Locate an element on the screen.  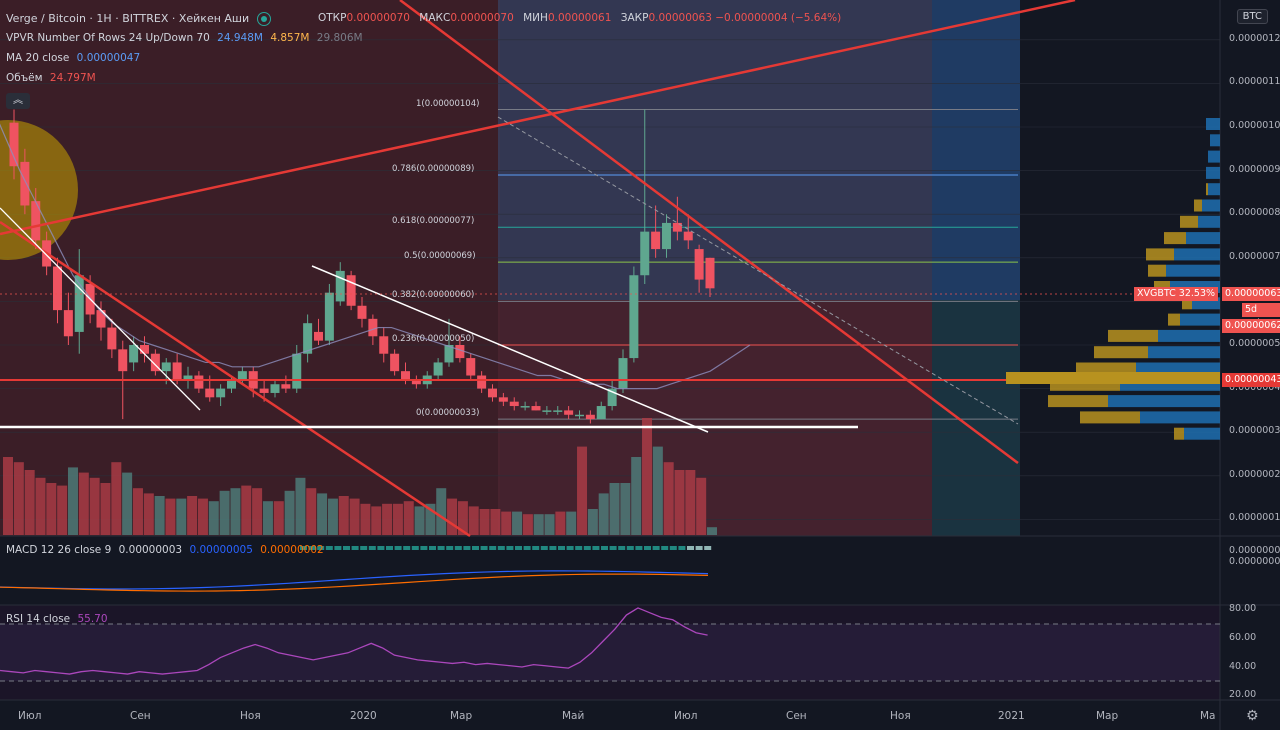
macd-line is located at coordinates (354, 580).